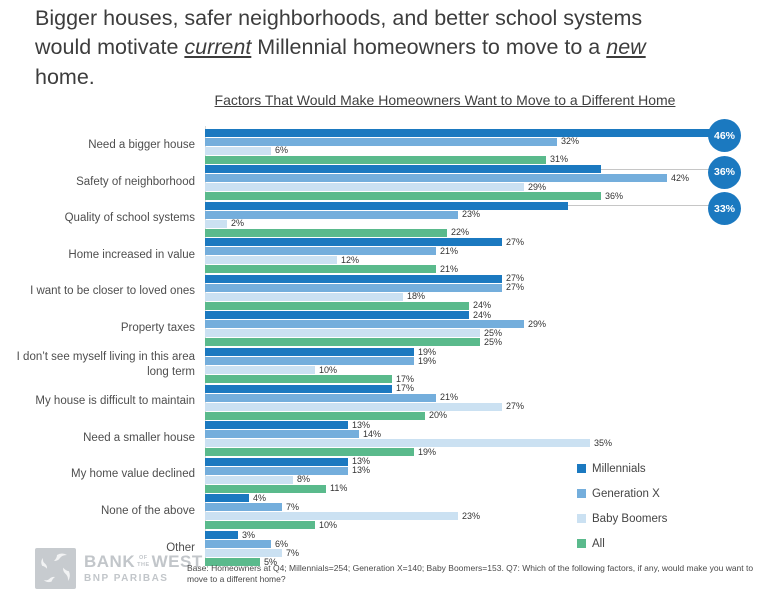  Describe the element at coordinates (282, 150) in the screenshot. I see `value-label: 6%` at that location.